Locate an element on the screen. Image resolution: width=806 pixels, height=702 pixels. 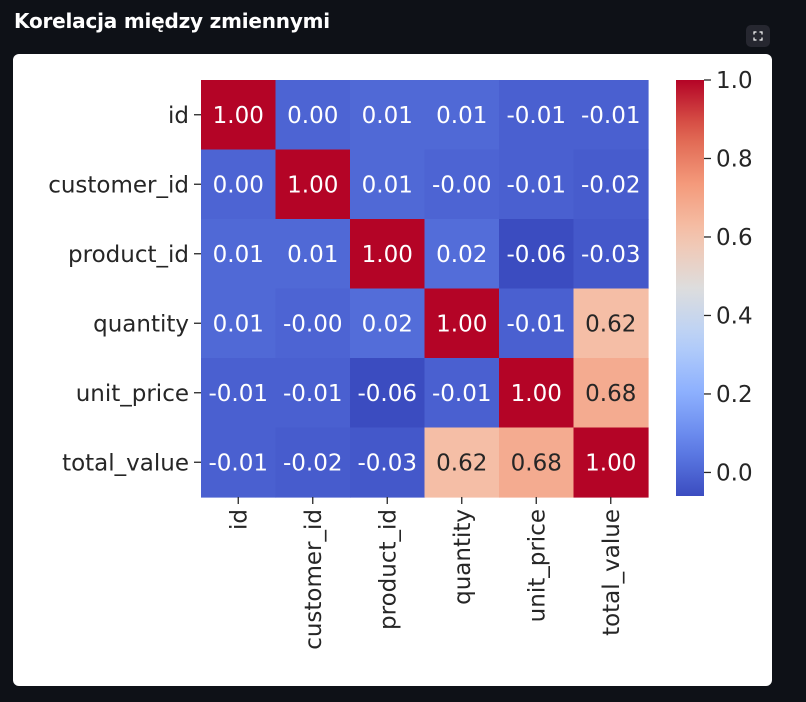
colorbar-tick-label: 1.0 is located at coordinates (734, 81).